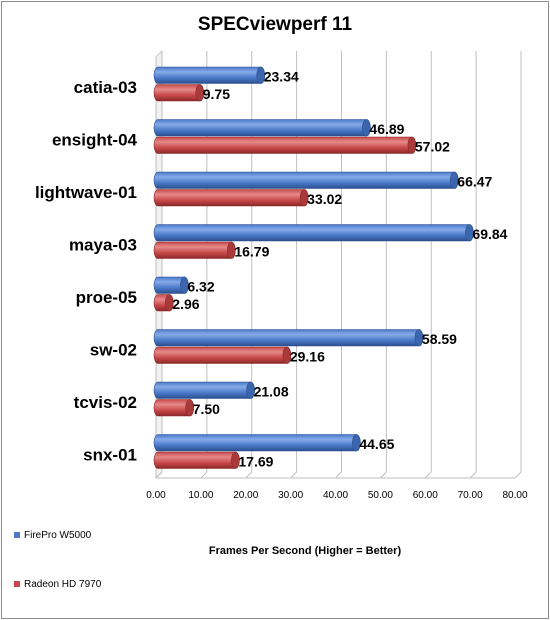  Describe the element at coordinates (386, 129) in the screenshot. I see `value-label: 46.89` at that location.